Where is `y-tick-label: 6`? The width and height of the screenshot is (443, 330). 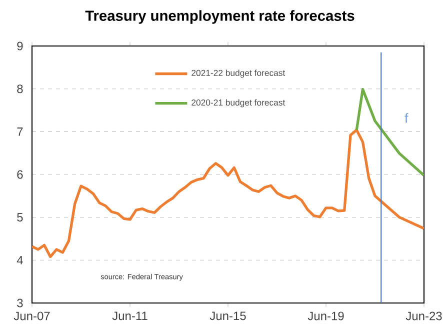
y-tick-label: 6 is located at coordinates (20, 174).